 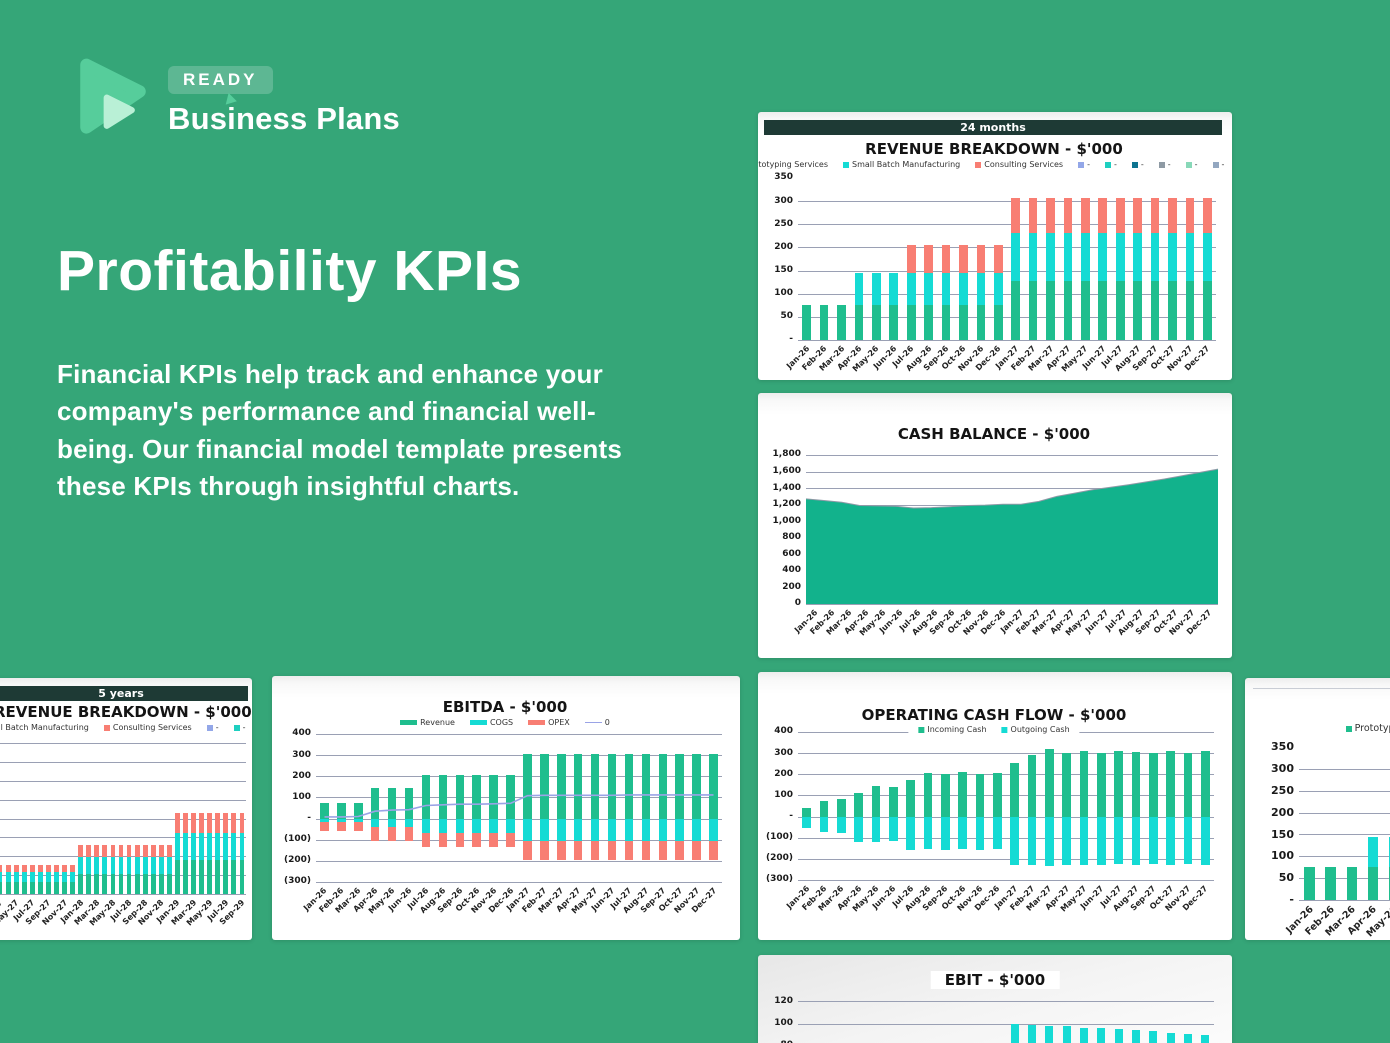 What do you see at coordinates (994, 434) in the screenshot?
I see `chart-title: CASH BALANCE - $'000` at bounding box center [994, 434].